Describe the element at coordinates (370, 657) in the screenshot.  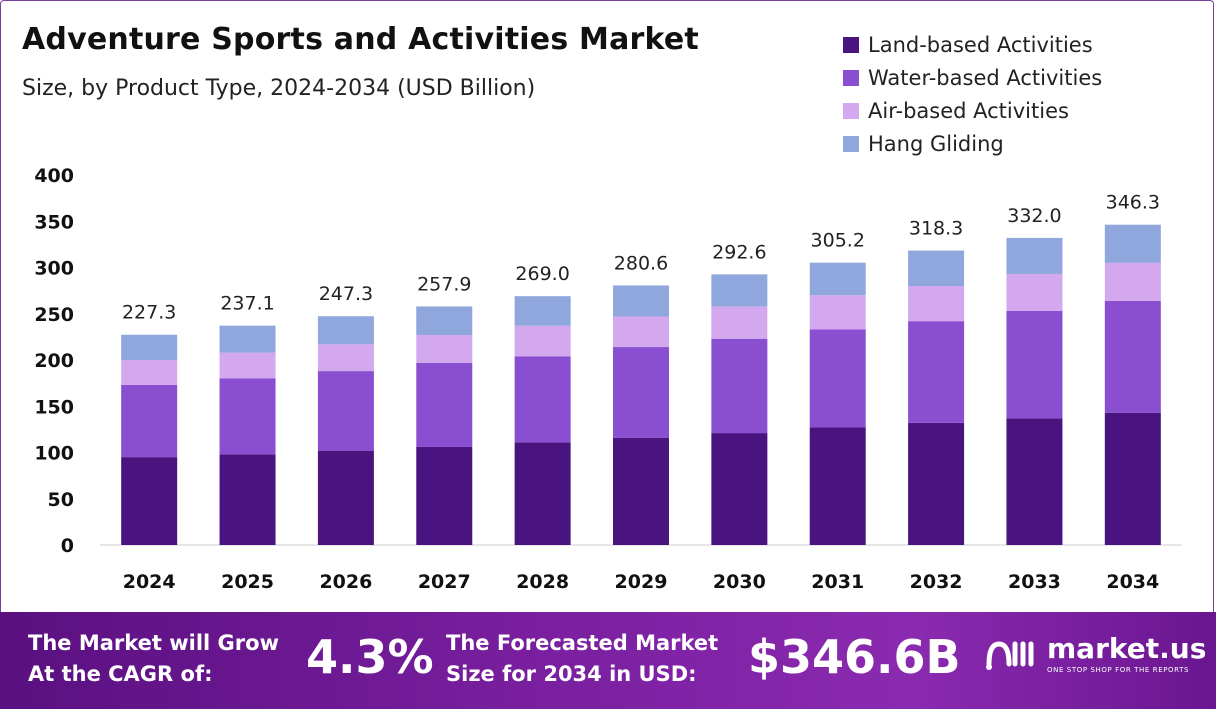
I see `cagr-value: 4.3%` at that location.